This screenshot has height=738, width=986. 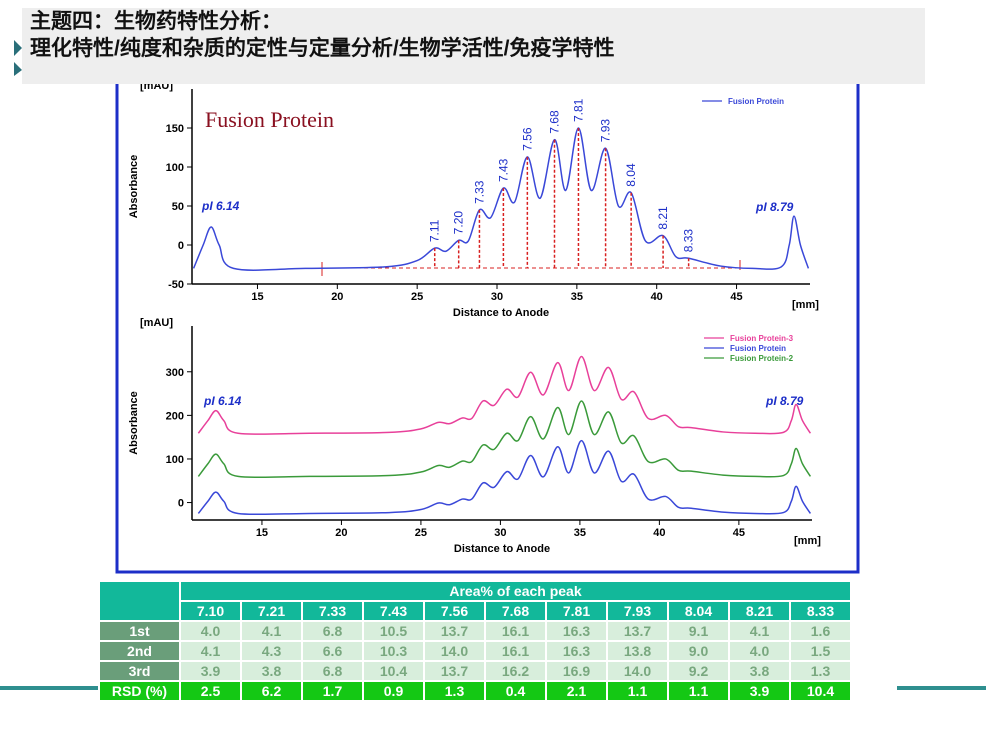 What do you see at coordinates (49, 688) in the screenshot?
I see `deco-line` at bounding box center [49, 688].